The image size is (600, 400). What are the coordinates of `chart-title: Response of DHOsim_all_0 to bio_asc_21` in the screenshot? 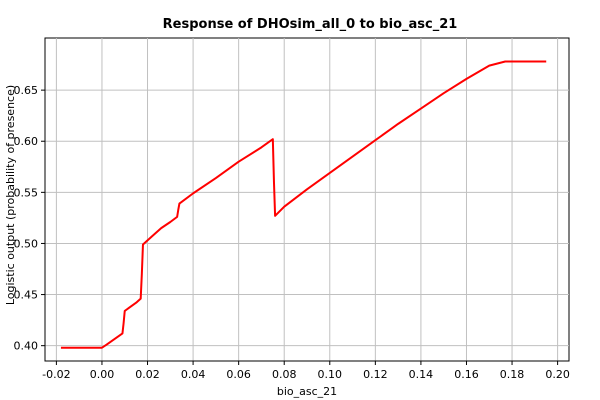 It's located at (310, 24).